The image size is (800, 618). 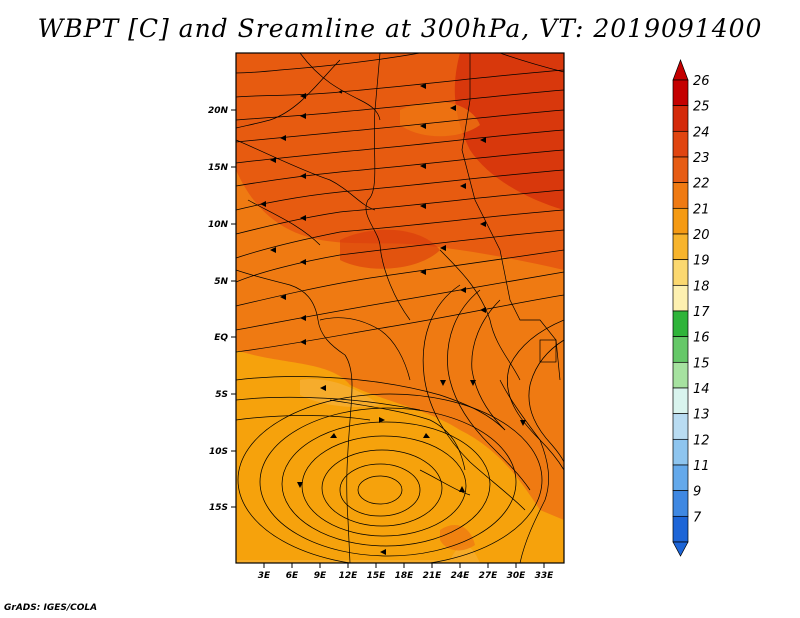 What do you see at coordinates (433, 576) in the screenshot?
I see `lon-tick-label: 21E` at bounding box center [433, 576].